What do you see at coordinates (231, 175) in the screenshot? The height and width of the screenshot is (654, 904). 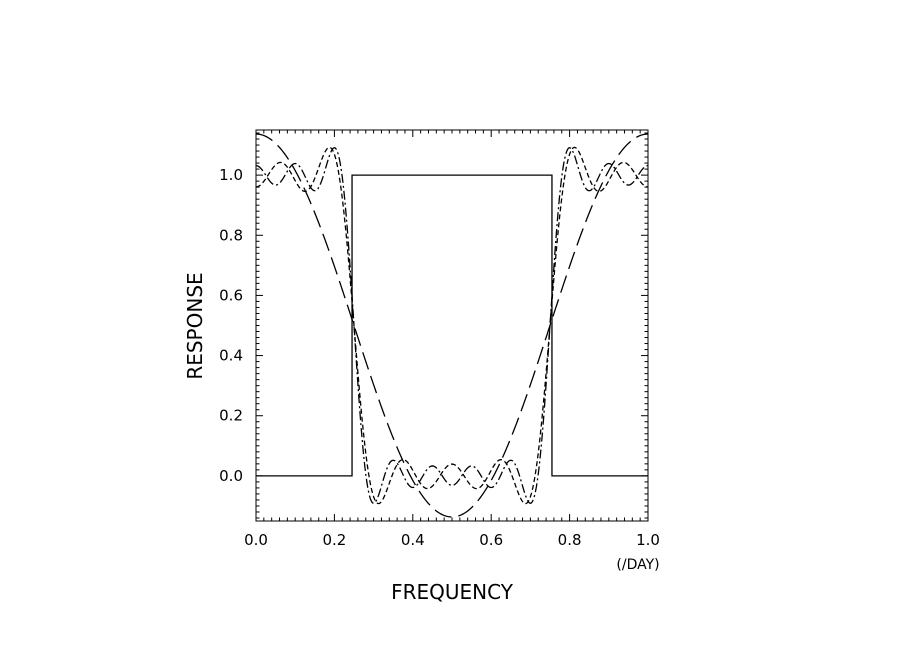 I see `y-tick-label: 1.0` at bounding box center [231, 175].